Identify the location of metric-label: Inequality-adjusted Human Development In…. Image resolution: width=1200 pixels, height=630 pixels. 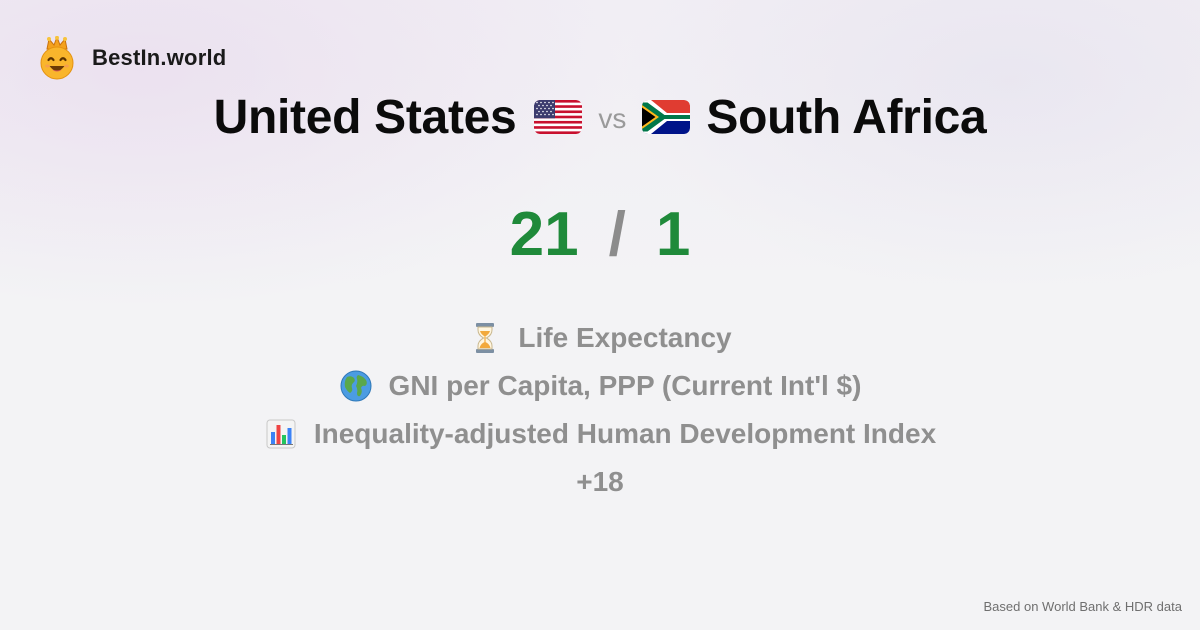
(625, 433).